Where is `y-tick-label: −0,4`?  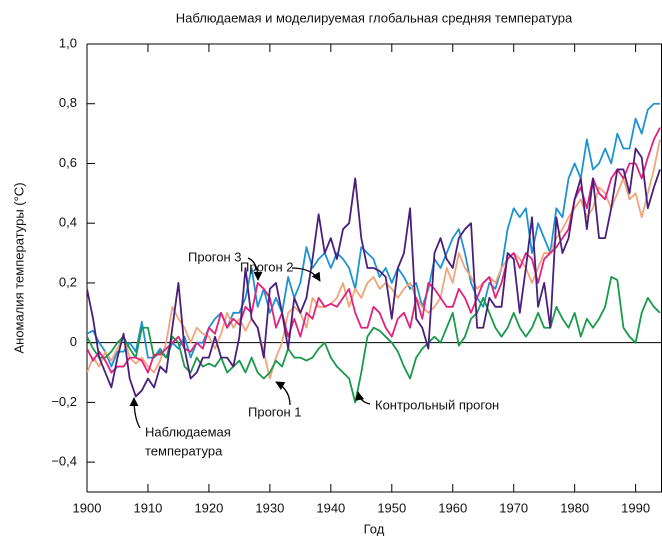 y-tick-label: −0,4 is located at coordinates (64, 461).